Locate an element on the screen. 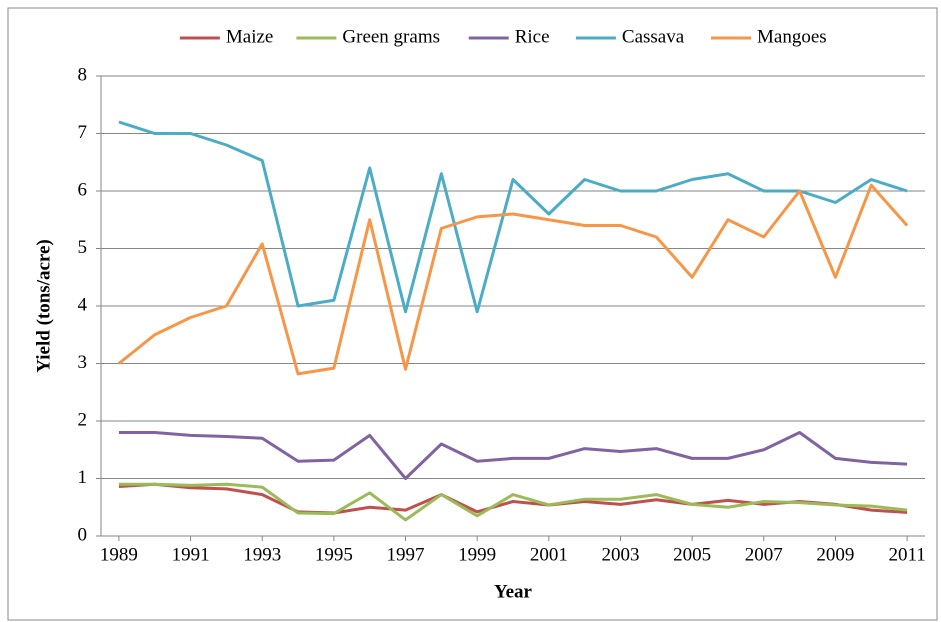  legend-label: Maize is located at coordinates (249, 36).